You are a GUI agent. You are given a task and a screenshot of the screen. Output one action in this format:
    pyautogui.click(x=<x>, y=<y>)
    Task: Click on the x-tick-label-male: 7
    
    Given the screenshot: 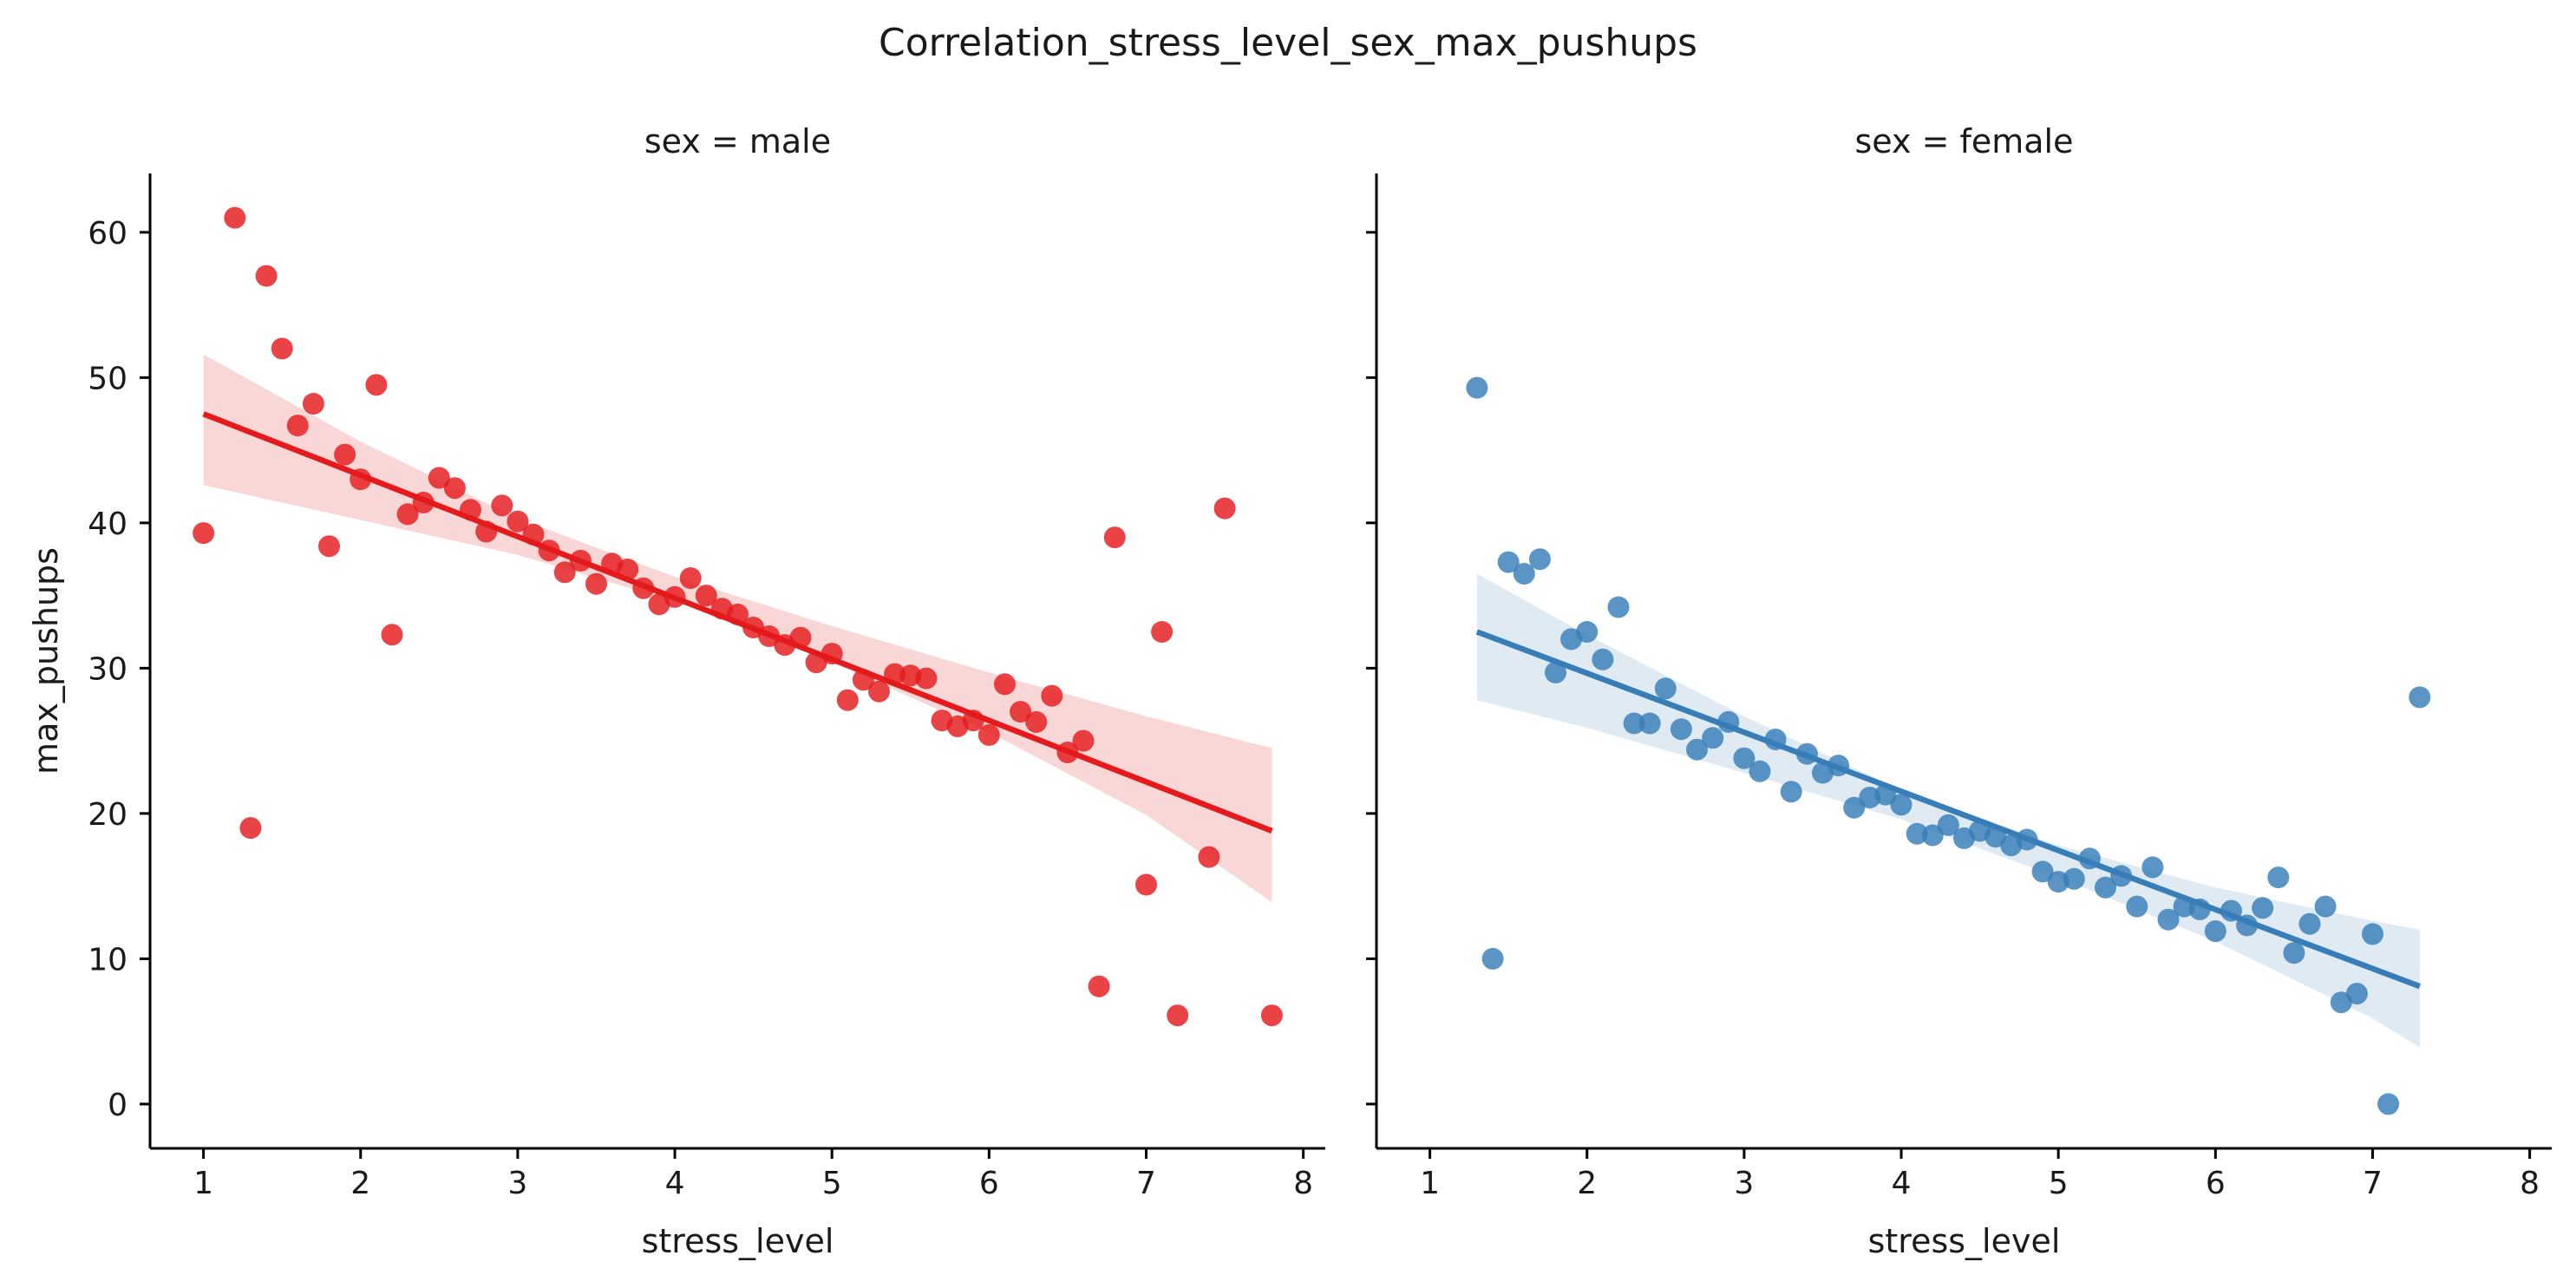 What is the action you would take?
    pyautogui.click(x=1146, y=1183)
    